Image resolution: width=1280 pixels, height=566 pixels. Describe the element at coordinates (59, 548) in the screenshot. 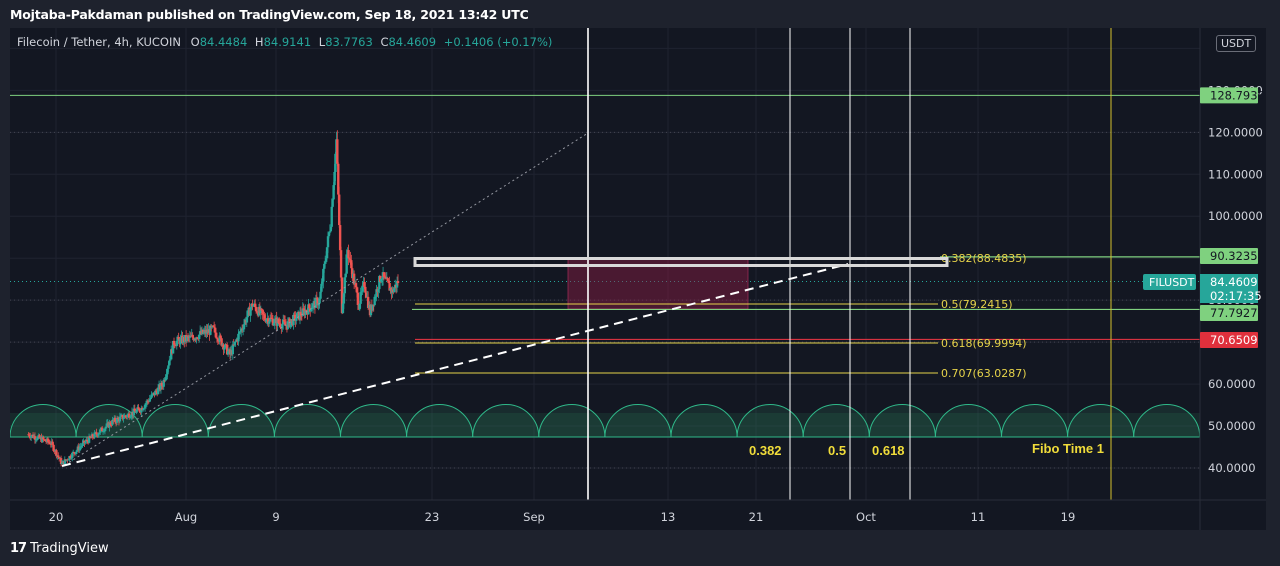

I see `tradingview-logo: 17 TradingView` at that location.